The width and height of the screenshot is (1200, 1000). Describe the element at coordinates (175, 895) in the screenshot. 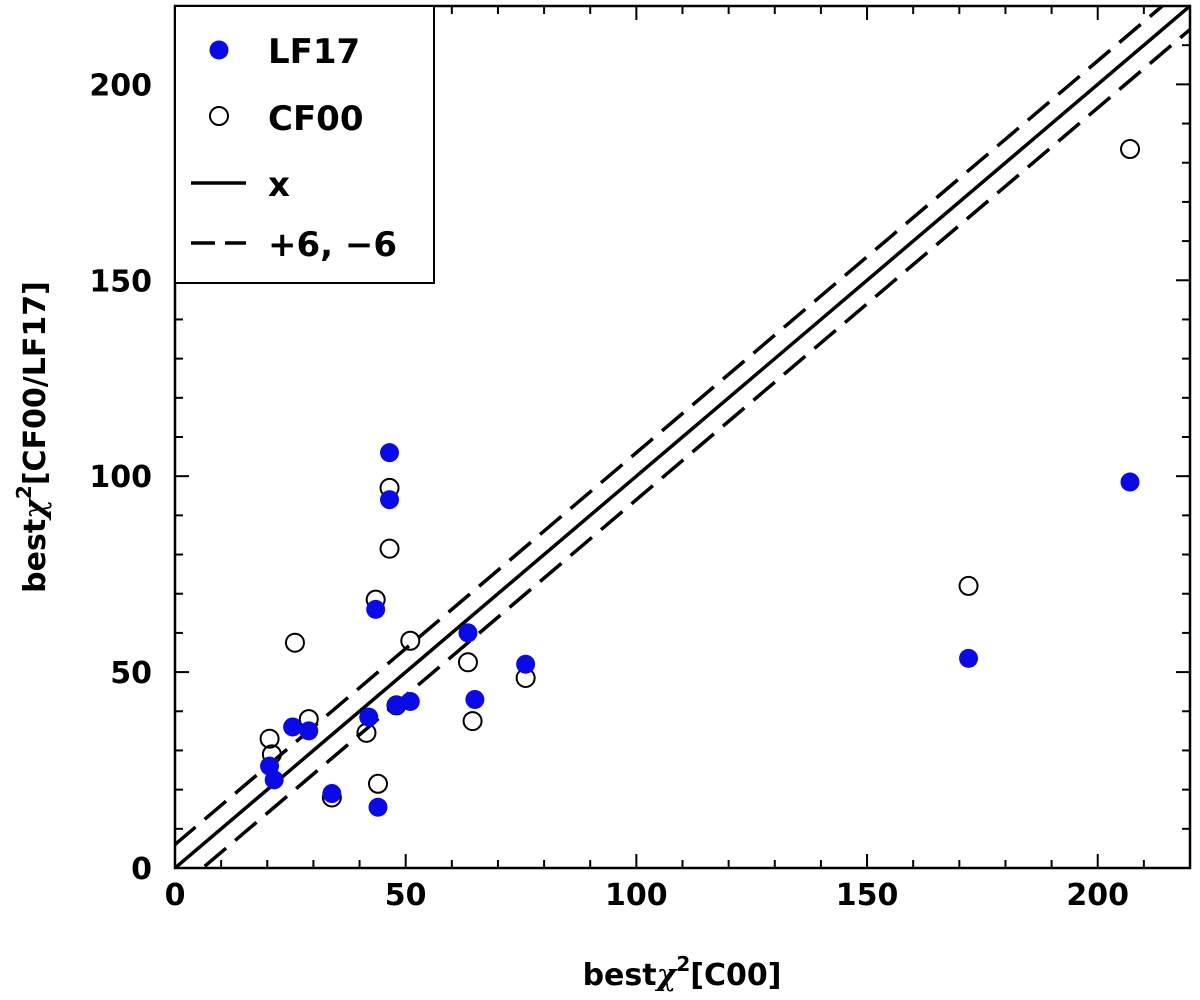

I see `x-tick-label: 0` at that location.